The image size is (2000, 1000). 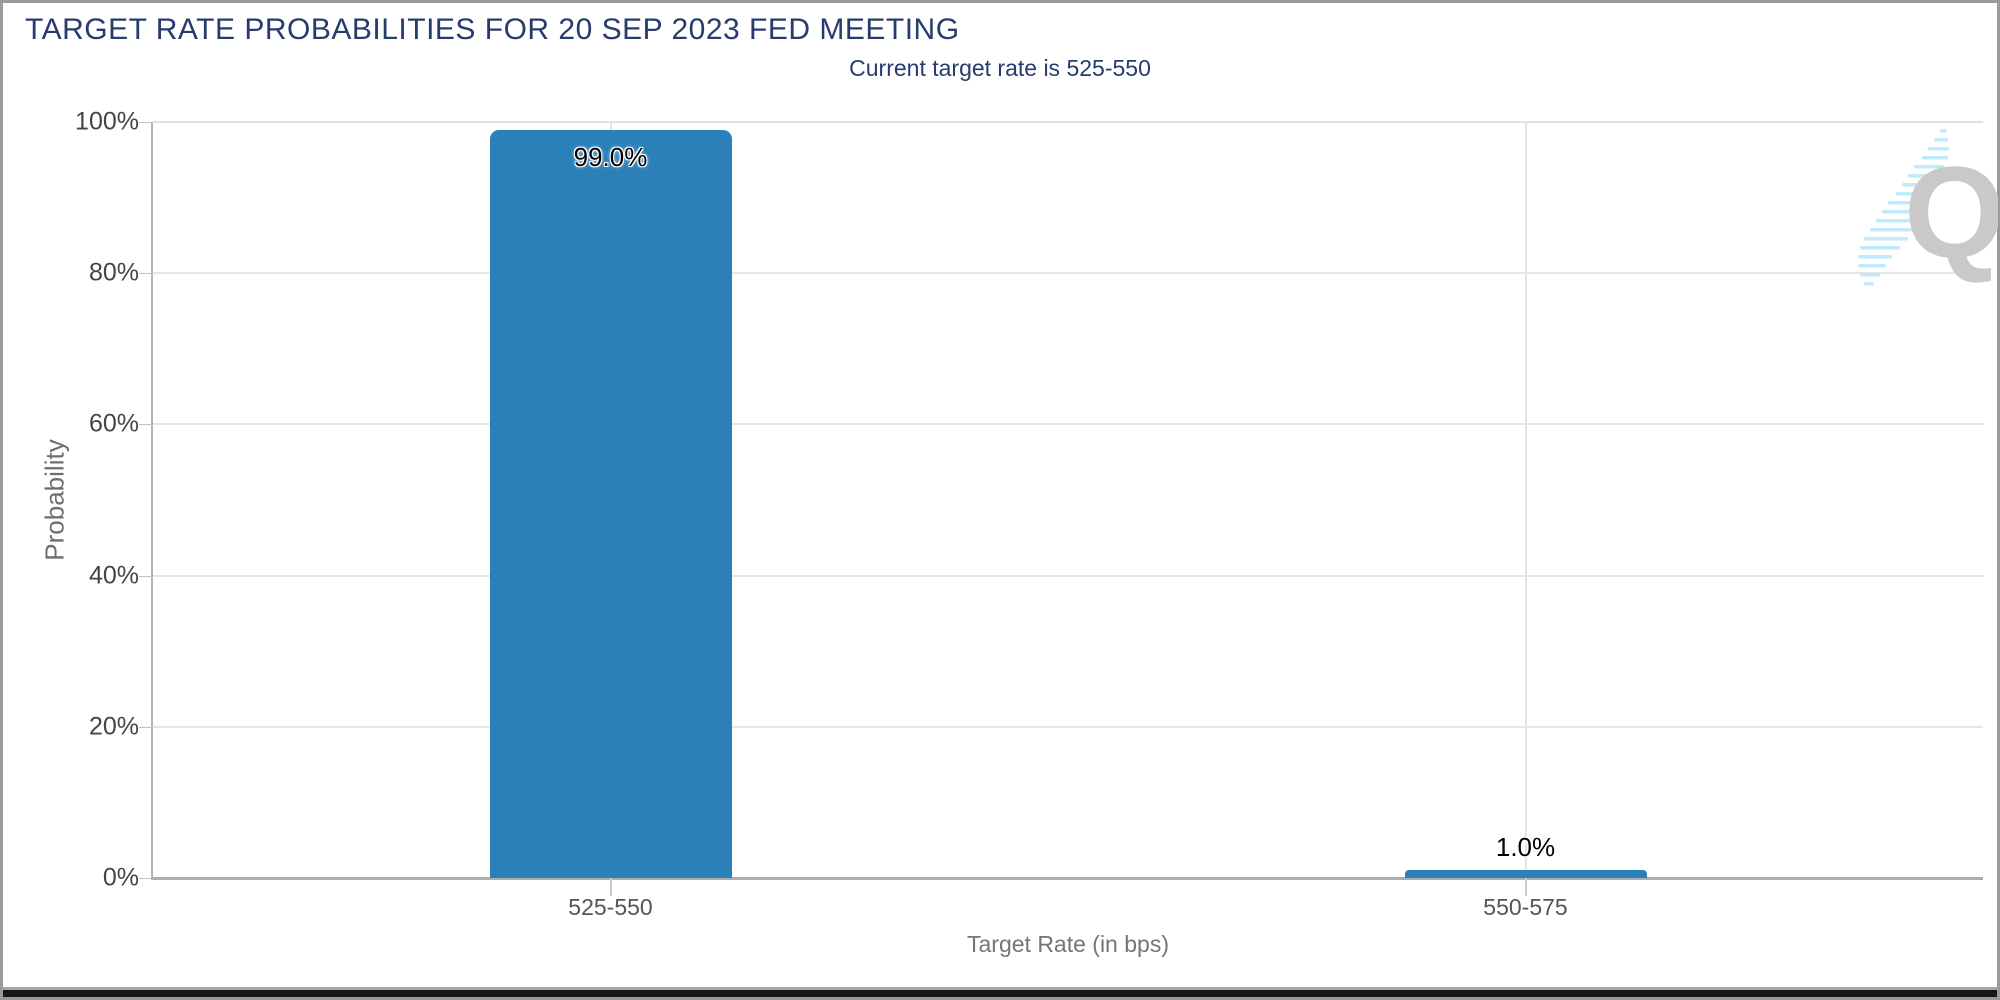 I want to click on y-tick-label: 60%, so click(x=113, y=423).